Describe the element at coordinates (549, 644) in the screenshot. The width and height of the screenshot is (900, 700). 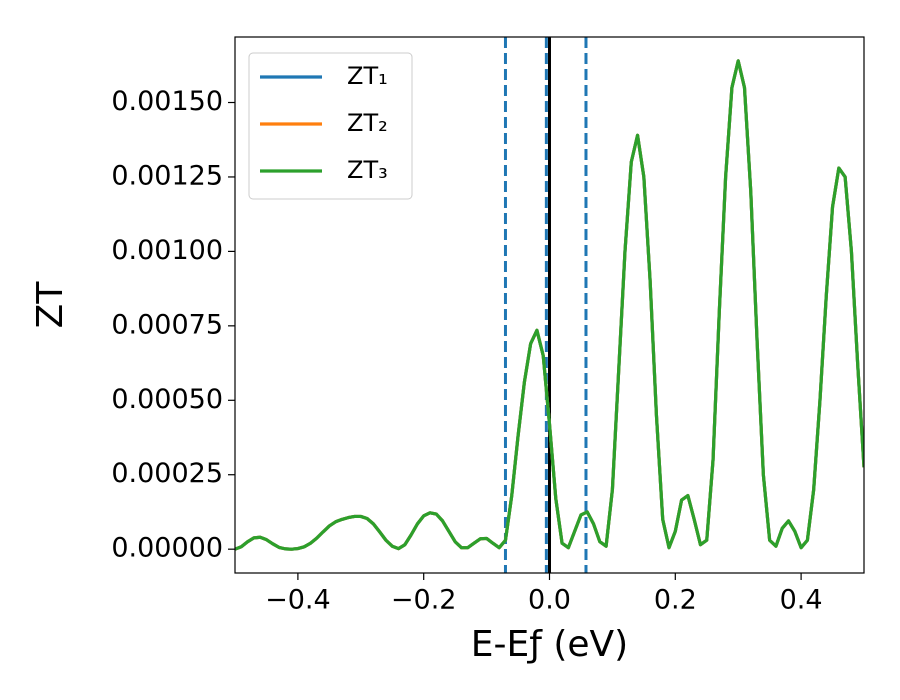
I see `x-axis-label: E-Eƒ (eV)` at that location.